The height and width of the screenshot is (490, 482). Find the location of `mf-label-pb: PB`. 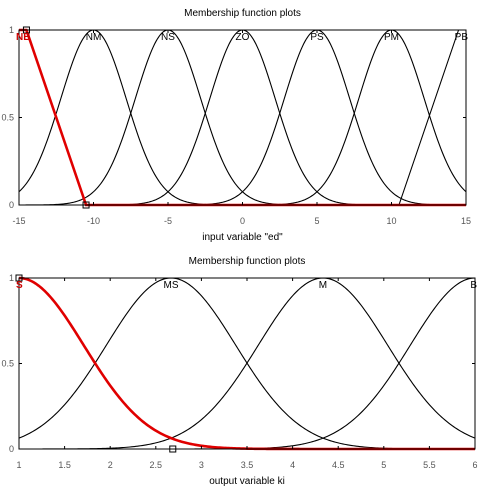

mf-label-pb: PB is located at coordinates (462, 37).